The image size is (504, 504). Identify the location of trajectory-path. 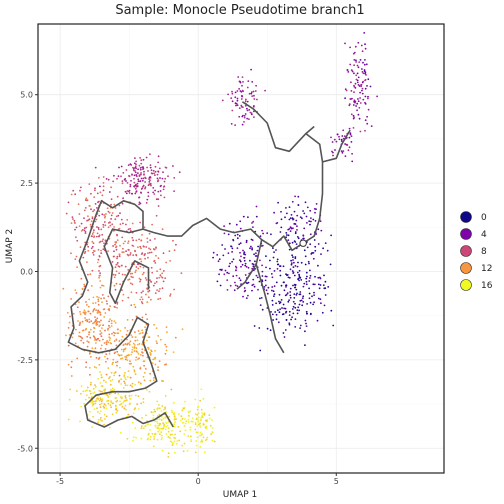
(336, 146).